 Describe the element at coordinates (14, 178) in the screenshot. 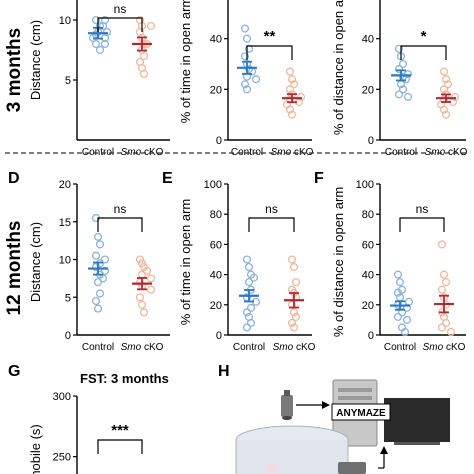

I see `panel-letter-d: D` at that location.